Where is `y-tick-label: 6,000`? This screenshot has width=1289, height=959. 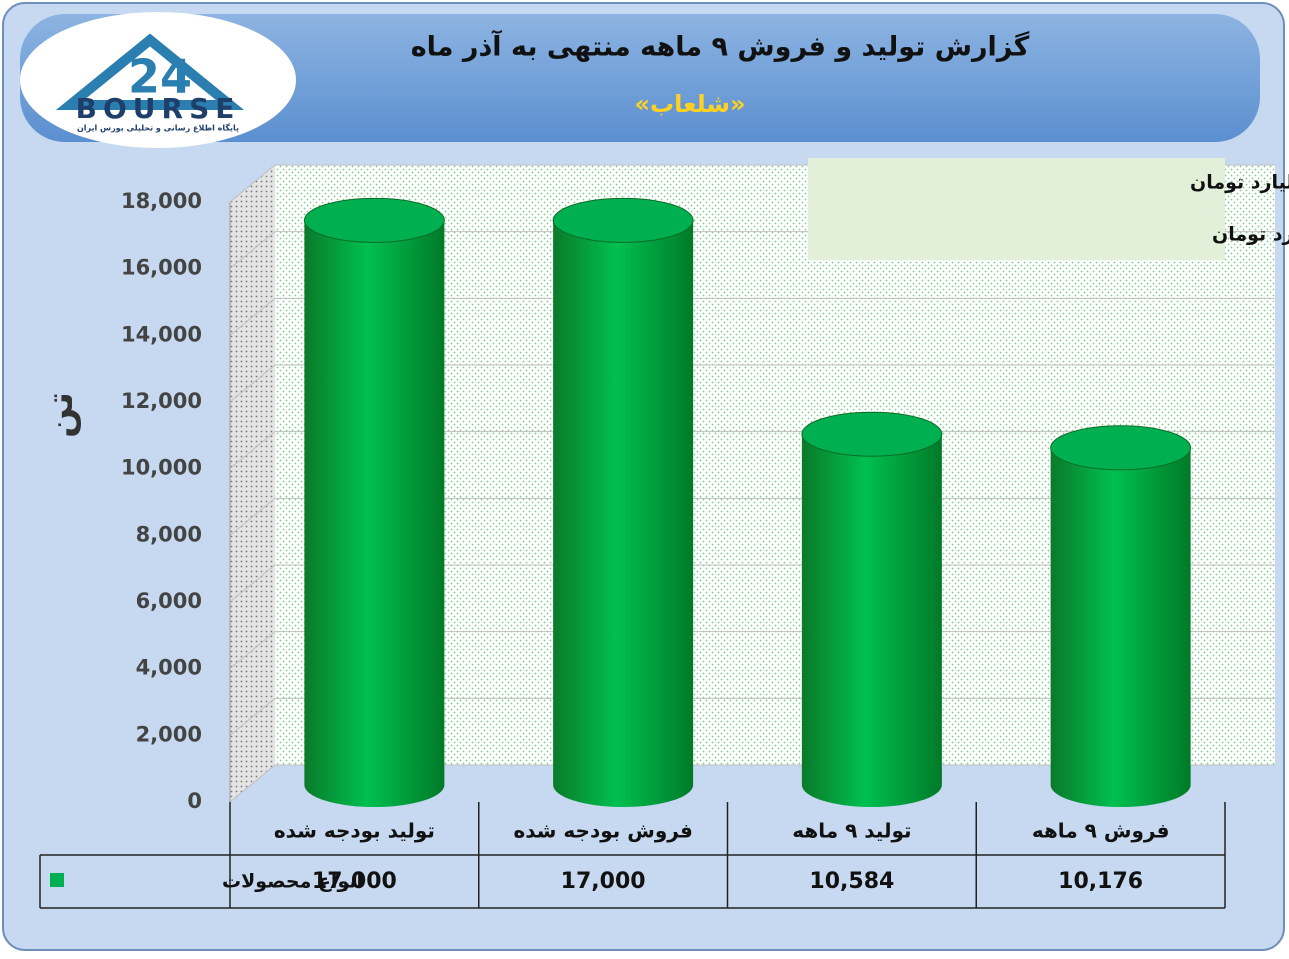 y-tick-label: 6,000 is located at coordinates (169, 601).